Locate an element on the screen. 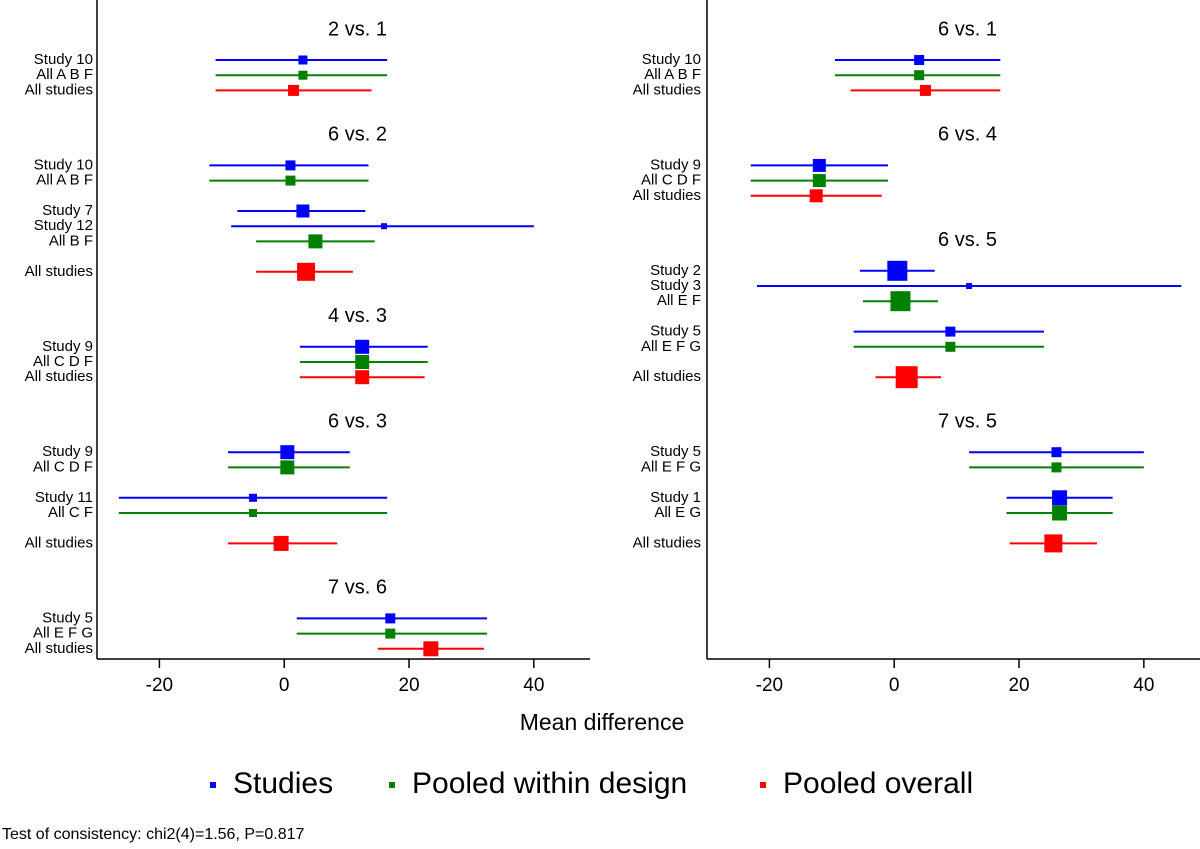  comparison-title: 6 vs. 5 is located at coordinates (967, 240).